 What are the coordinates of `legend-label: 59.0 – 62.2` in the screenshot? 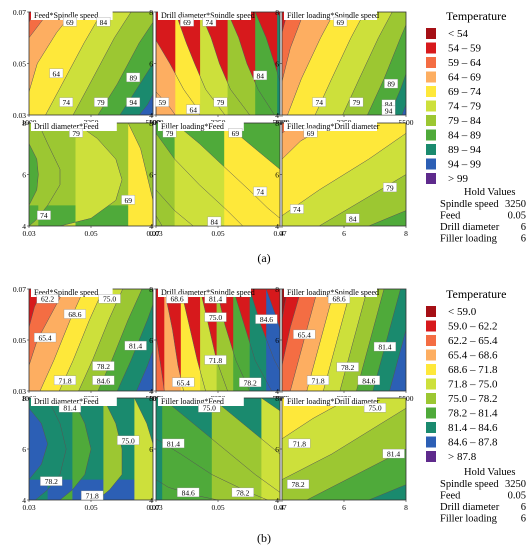 It's located at (473, 327).